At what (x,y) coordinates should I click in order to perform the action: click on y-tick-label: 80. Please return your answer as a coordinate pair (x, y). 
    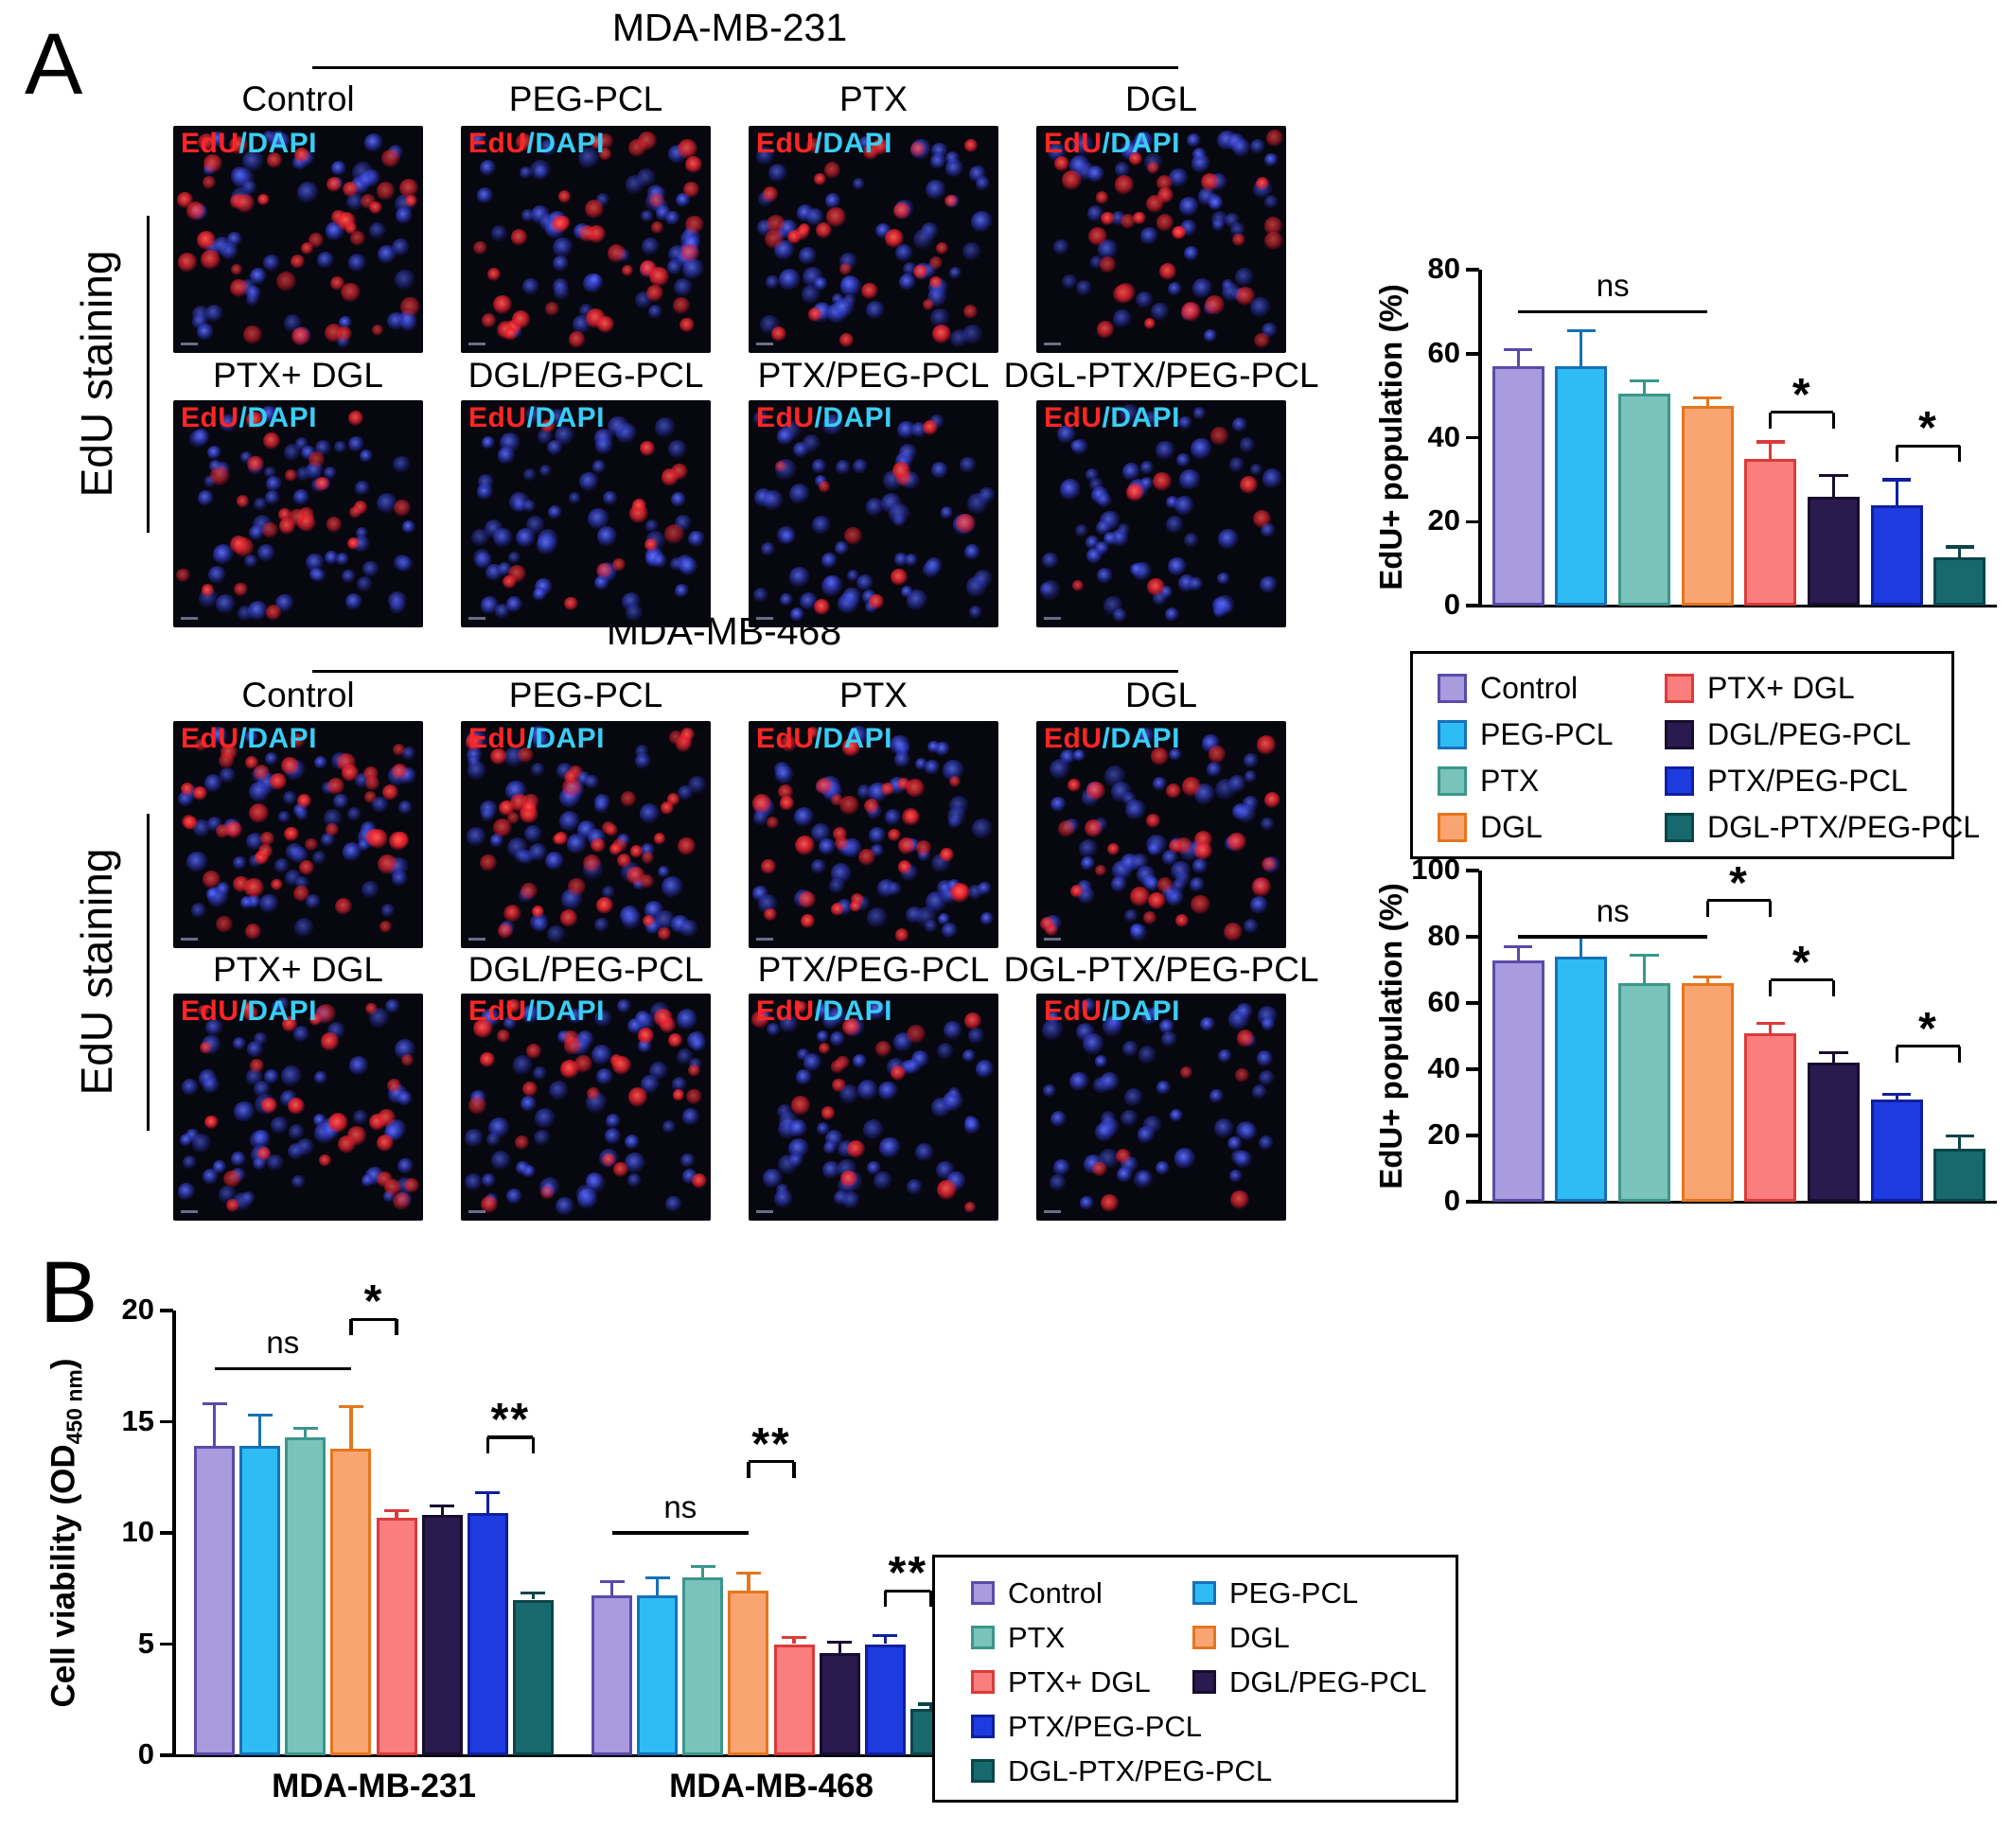
    Looking at the image, I should click on (1444, 268).